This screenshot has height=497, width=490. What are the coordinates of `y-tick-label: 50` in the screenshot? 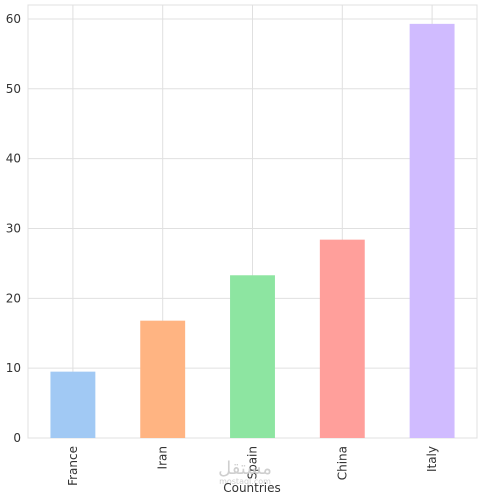 It's located at (13, 89).